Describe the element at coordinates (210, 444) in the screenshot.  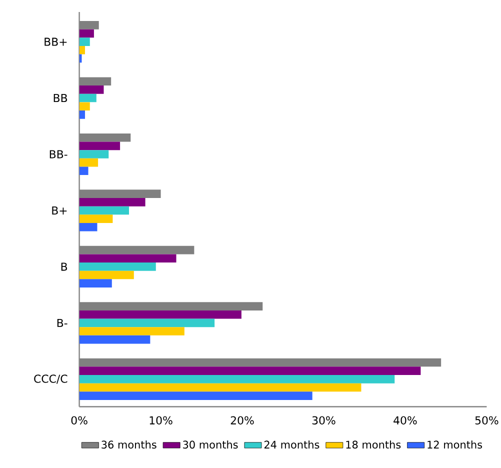
I see `legend-label: 30 months` at that location.